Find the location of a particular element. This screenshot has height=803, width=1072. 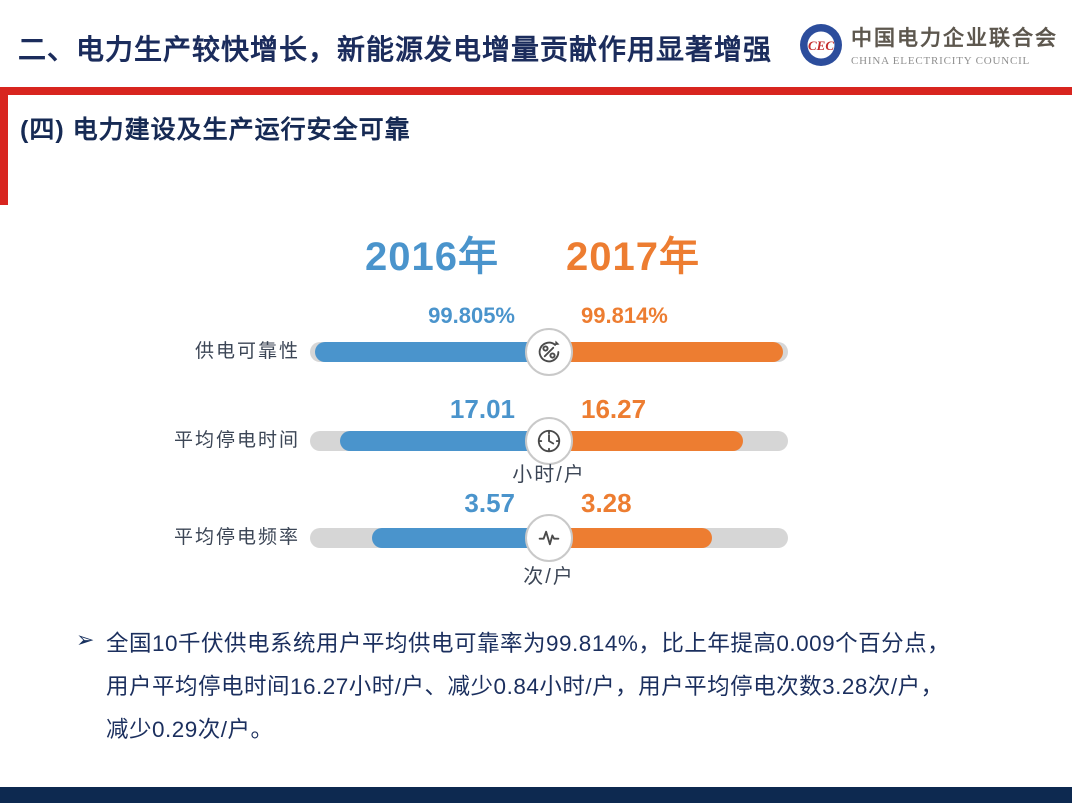

value-2017-outage-hours: 16.27 is located at coordinates (614, 409).